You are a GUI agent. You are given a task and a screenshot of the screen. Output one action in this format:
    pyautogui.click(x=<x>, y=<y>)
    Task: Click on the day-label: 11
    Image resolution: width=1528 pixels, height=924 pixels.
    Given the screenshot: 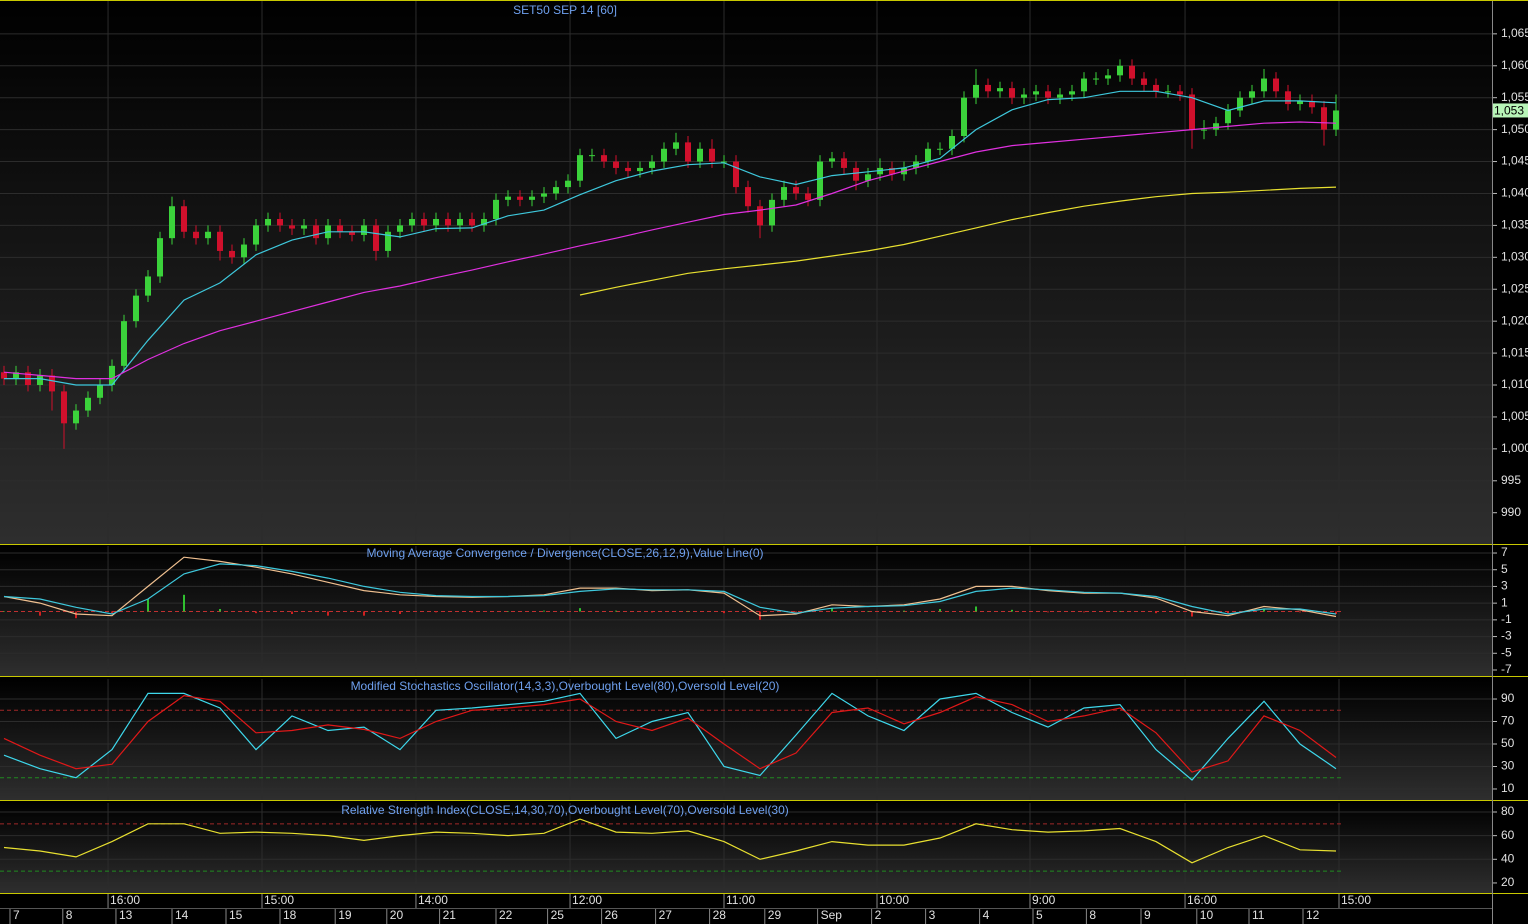 What is the action you would take?
    pyautogui.click(x=1258, y=915)
    